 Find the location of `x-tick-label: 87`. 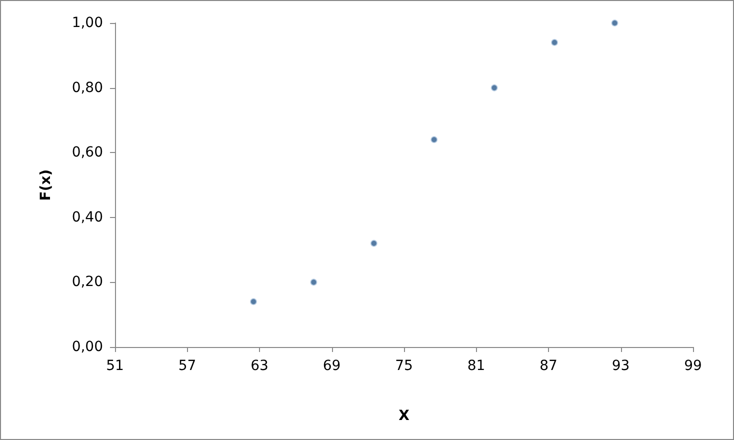

x-tick-label: 87 is located at coordinates (549, 366).